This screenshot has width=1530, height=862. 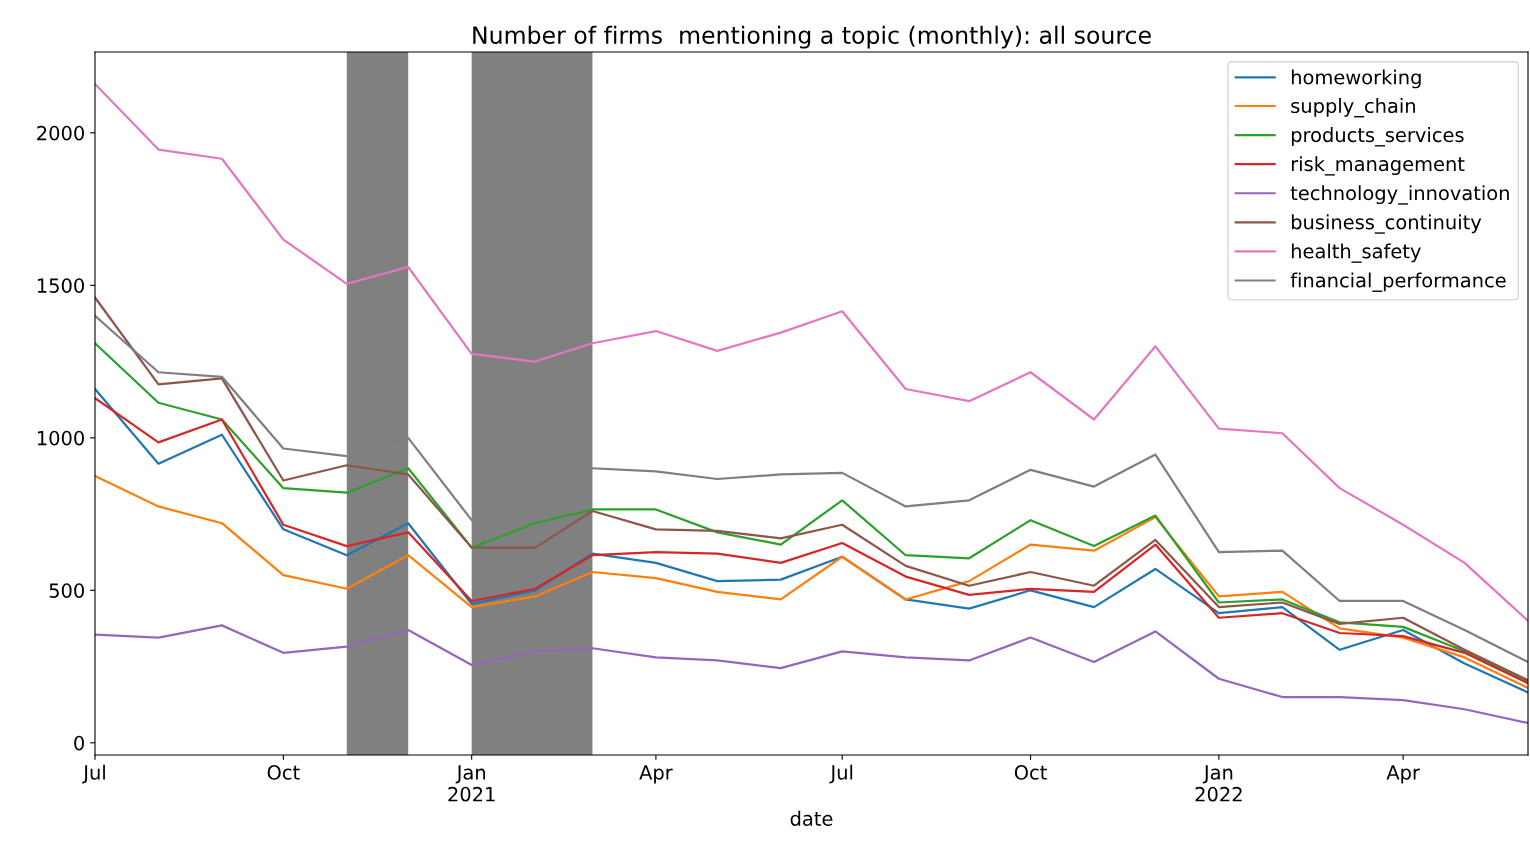 What do you see at coordinates (811, 818) in the screenshot?
I see `x-axis-title: date` at bounding box center [811, 818].